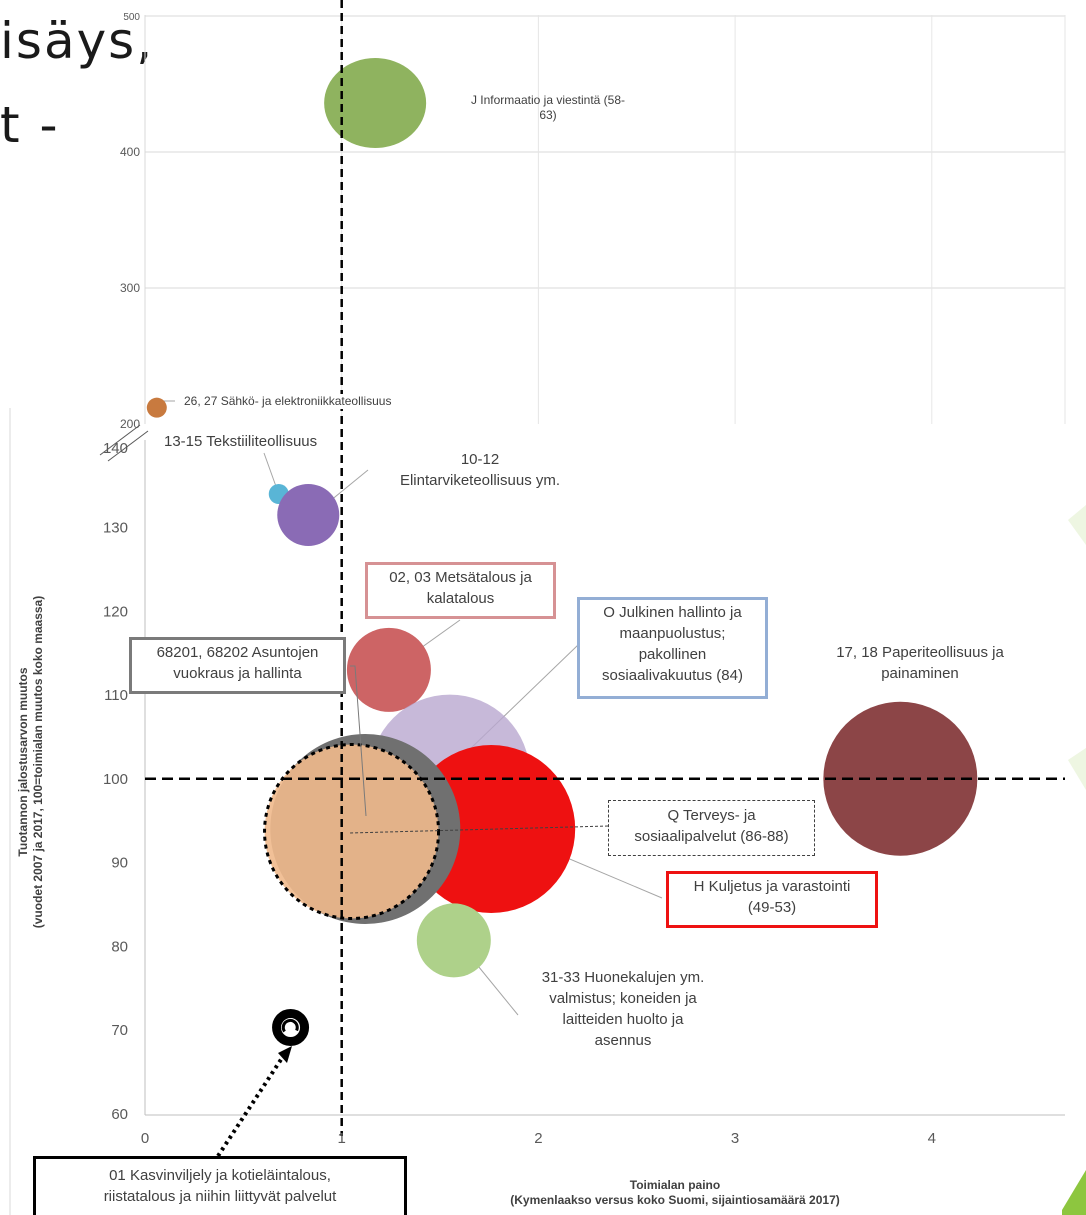 This screenshot has width=1086, height=1215. What do you see at coordinates (119, 1030) in the screenshot?
I see `y-tick-label-70: 70` at bounding box center [119, 1030].